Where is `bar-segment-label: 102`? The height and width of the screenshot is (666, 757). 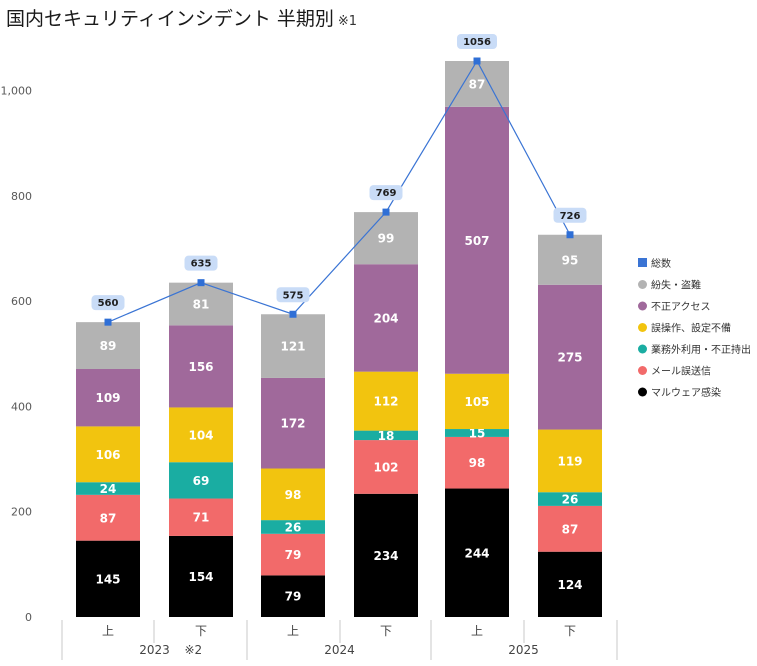
bar-segment-label: 102 is located at coordinates (385, 467).